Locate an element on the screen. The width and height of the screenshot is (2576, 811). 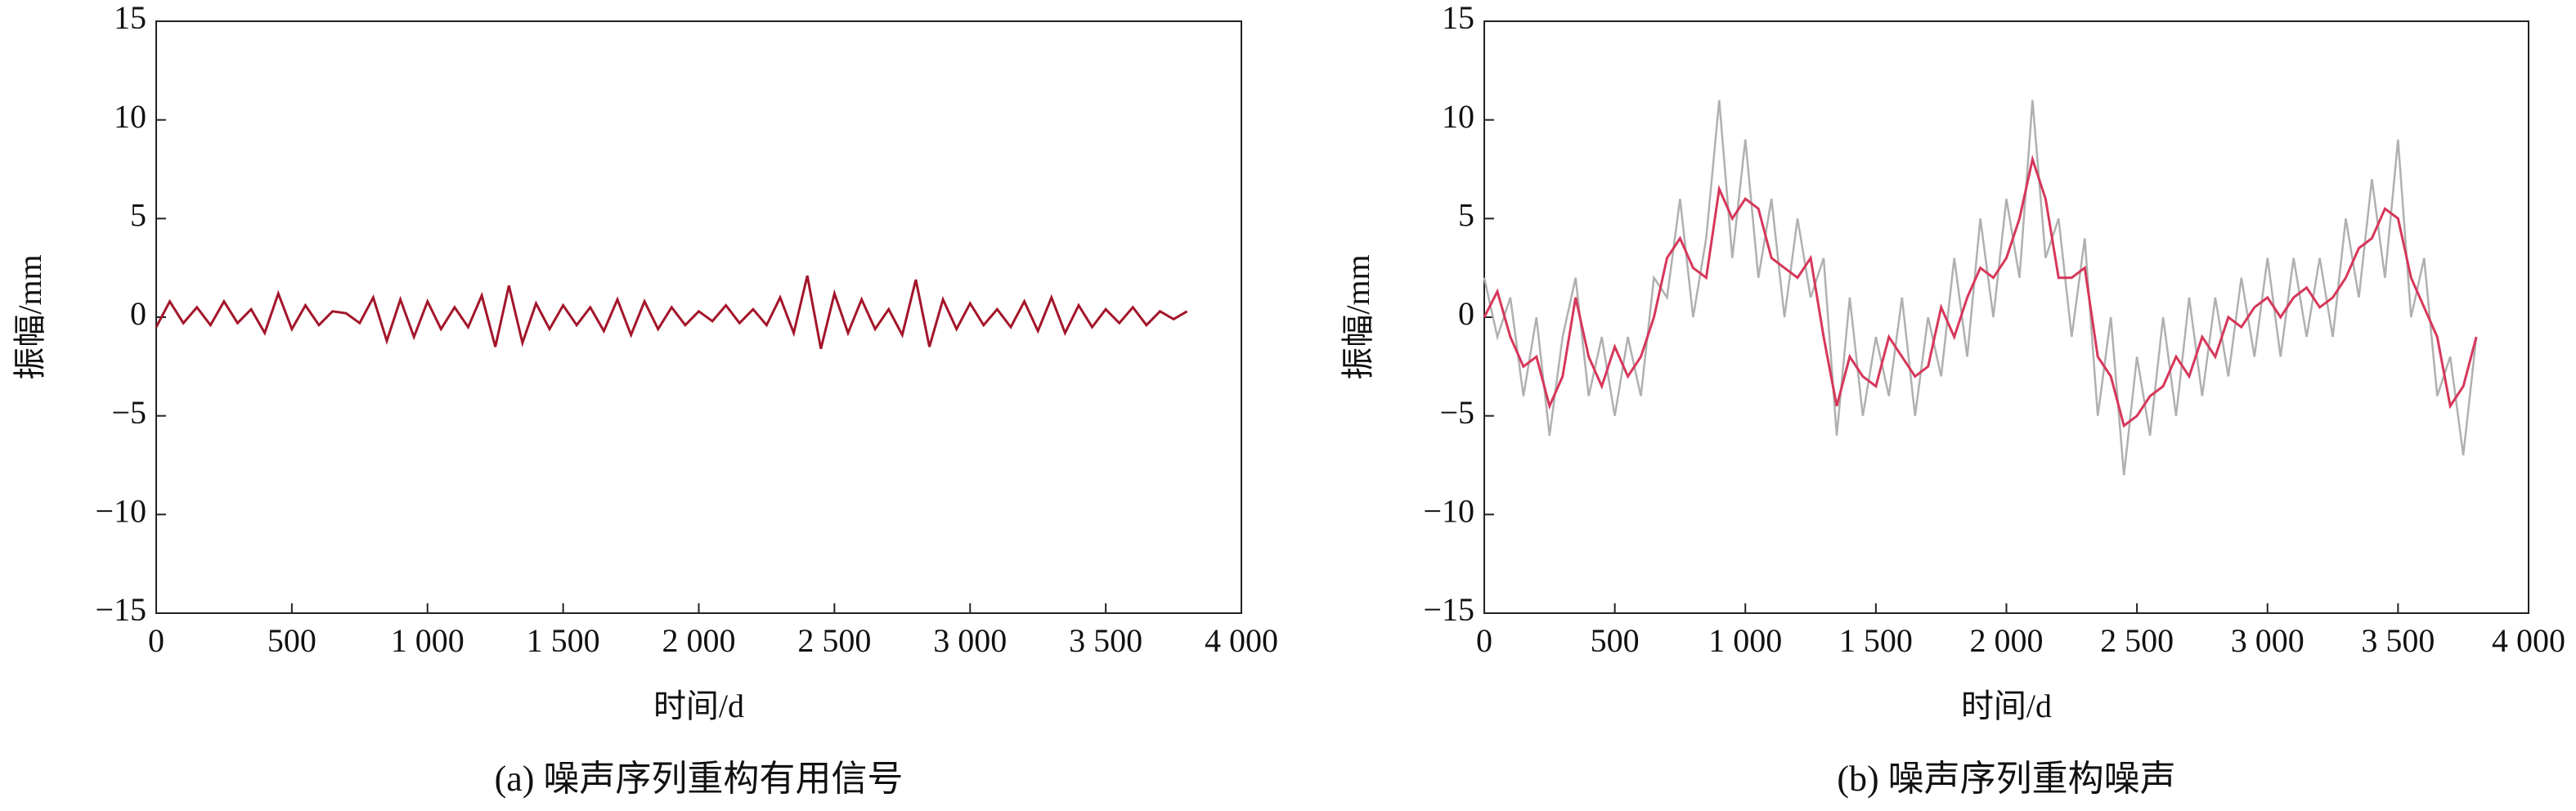
caption: (b) 噪声序列重构噪声 is located at coordinates (2006, 779).